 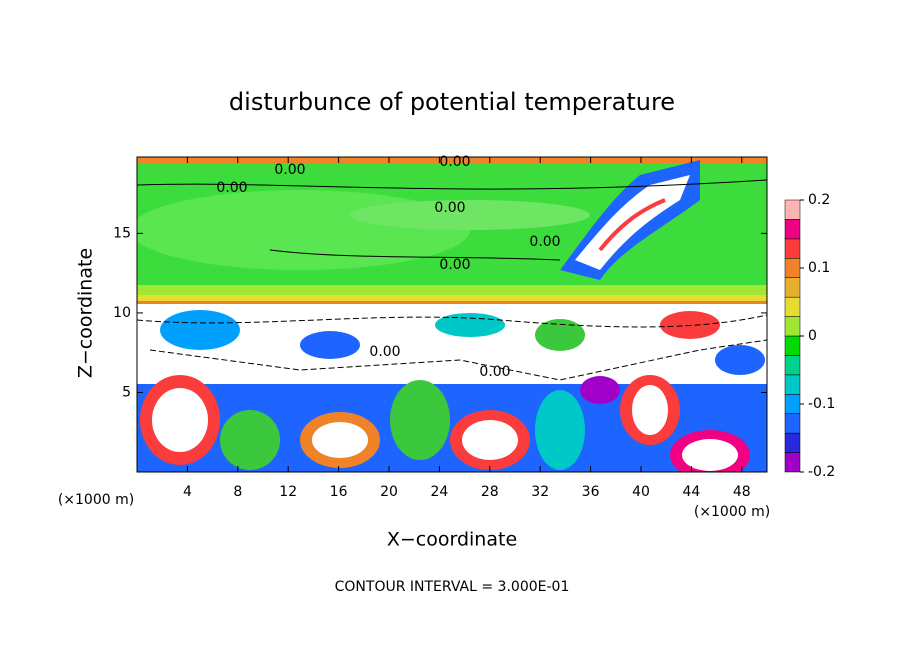 I want to click on x-tick-label: 20, so click(x=389, y=492).